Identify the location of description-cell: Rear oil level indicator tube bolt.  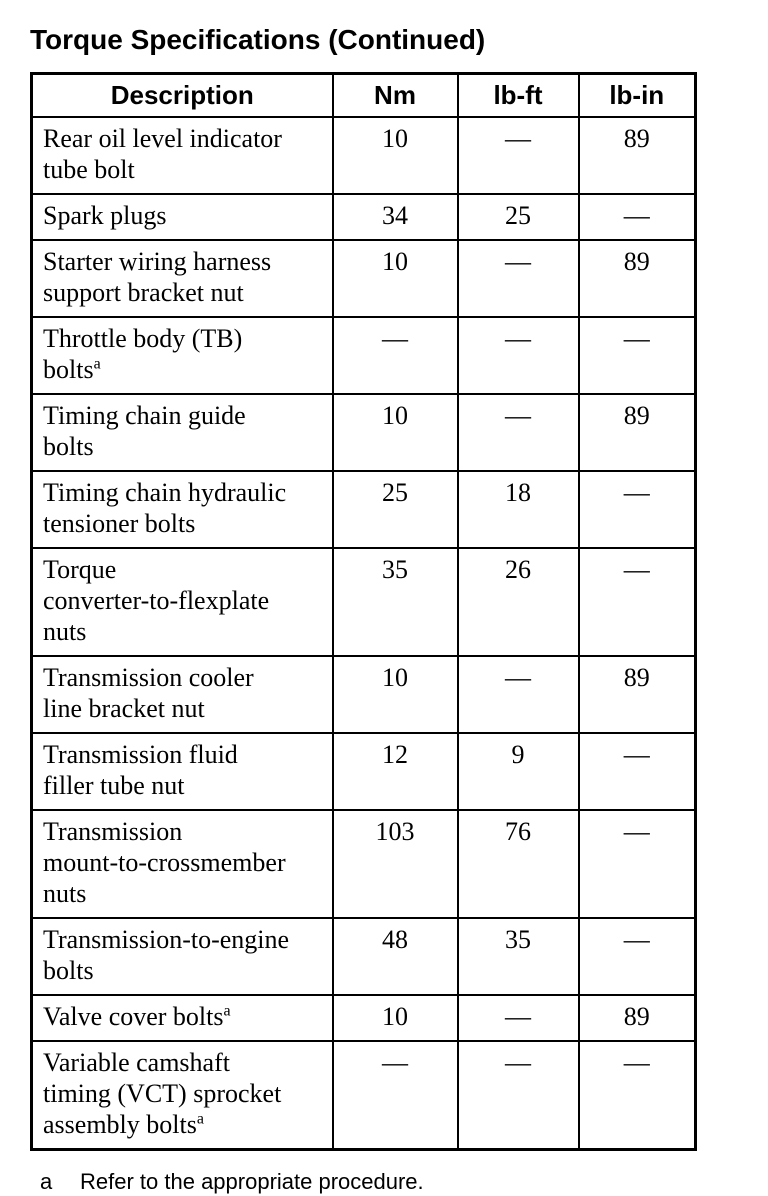
(182, 155).